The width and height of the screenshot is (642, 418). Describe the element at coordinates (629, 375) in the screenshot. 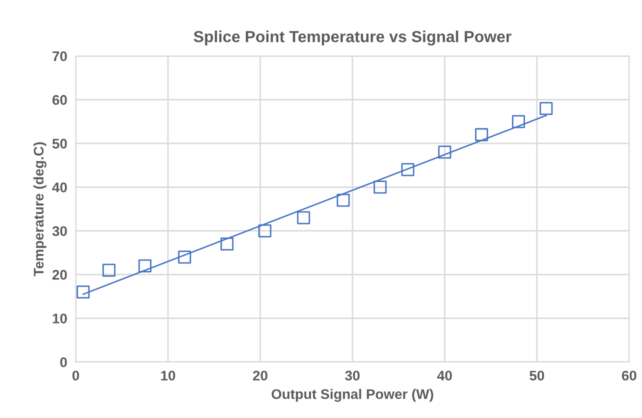

I see `x-tick-label: 60` at that location.